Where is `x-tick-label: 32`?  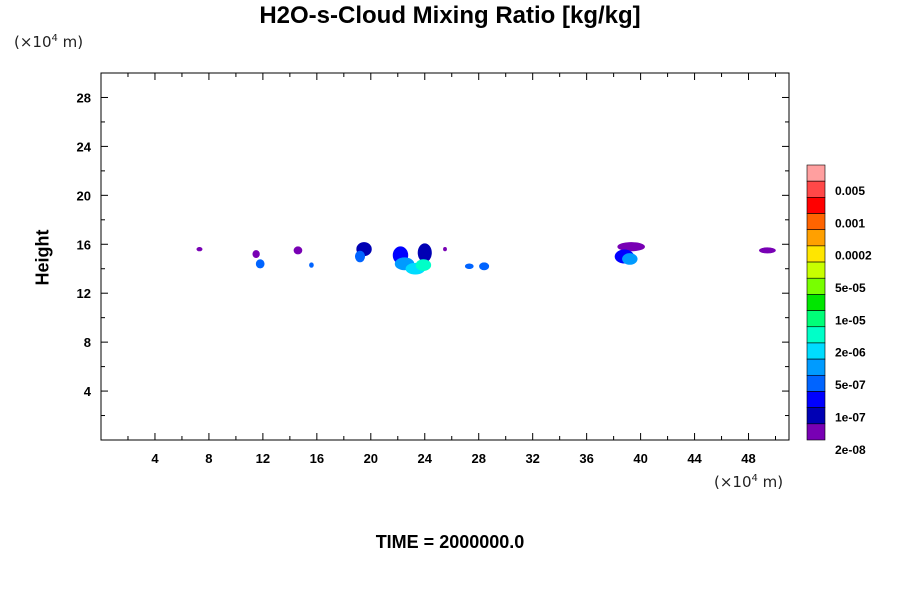 x-tick-label: 32 is located at coordinates (532, 458).